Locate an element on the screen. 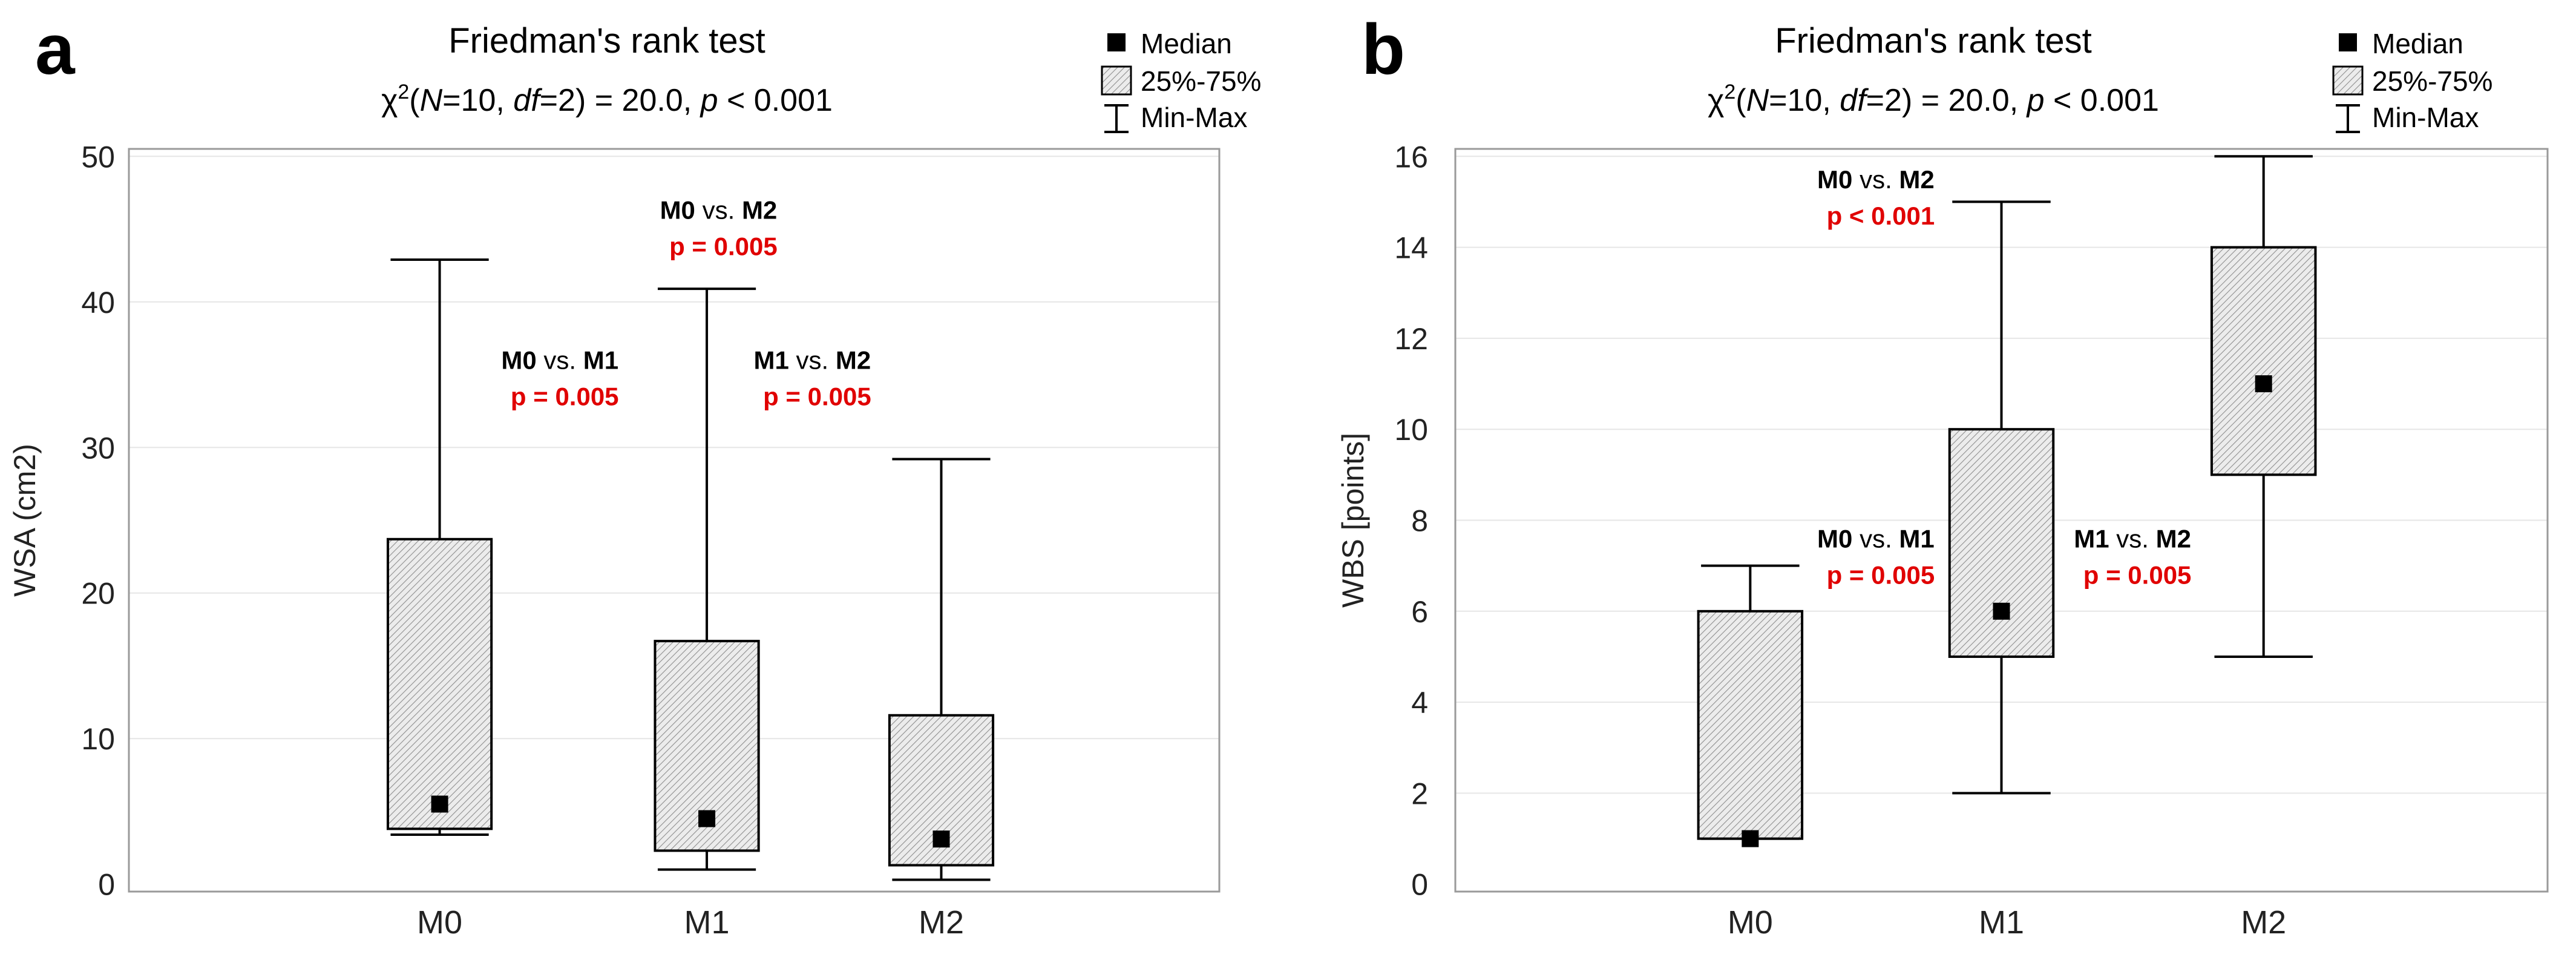 Image resolution: width=2576 pixels, height=963 pixels. y-tick-label: 50 is located at coordinates (98, 157).